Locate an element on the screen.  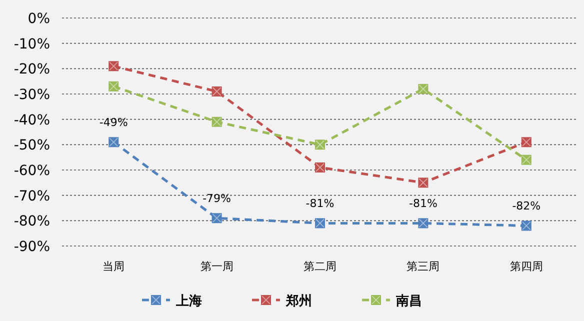
legend-label: 郑州 is located at coordinates (298, 301).